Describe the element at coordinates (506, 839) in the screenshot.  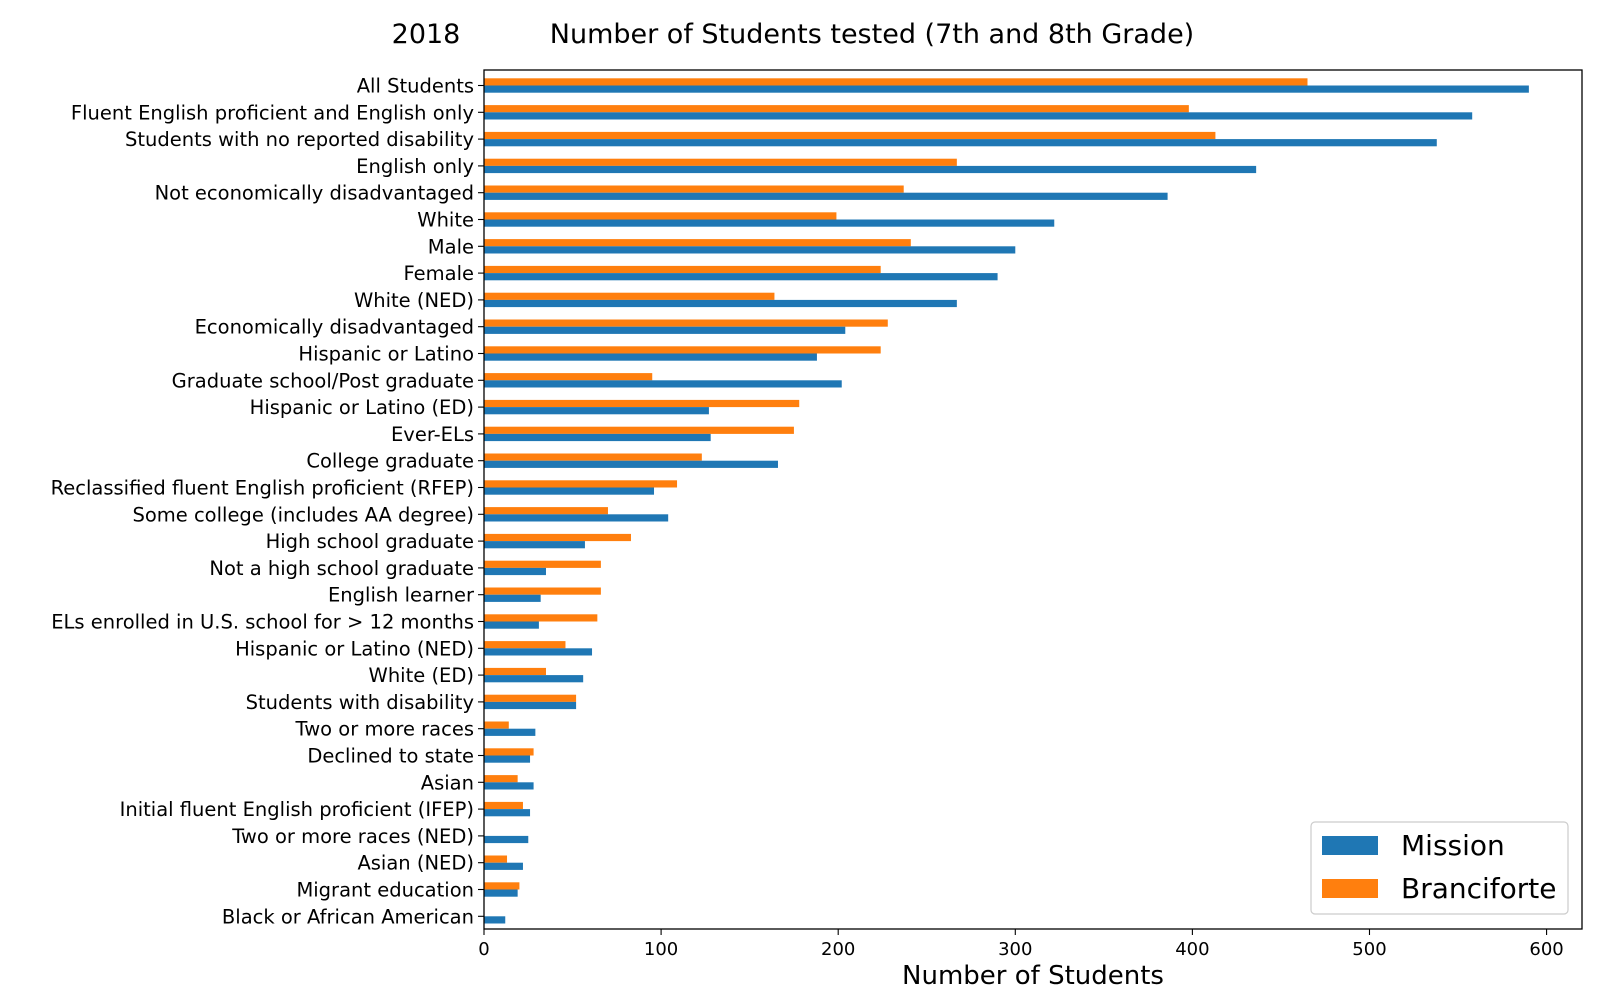
I see `bar-mission-two-or-more-races-ned` at that location.